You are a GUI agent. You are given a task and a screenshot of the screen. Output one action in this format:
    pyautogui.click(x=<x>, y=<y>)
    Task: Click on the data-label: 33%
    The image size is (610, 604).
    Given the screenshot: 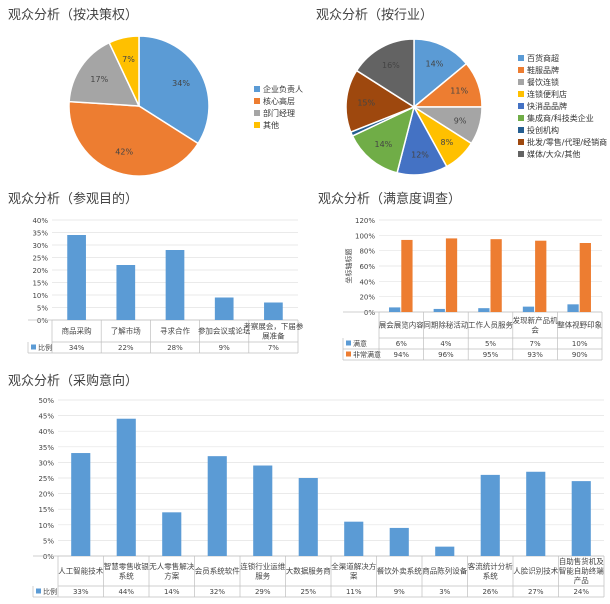 What is the action you would take?
    pyautogui.click(x=81, y=592)
    